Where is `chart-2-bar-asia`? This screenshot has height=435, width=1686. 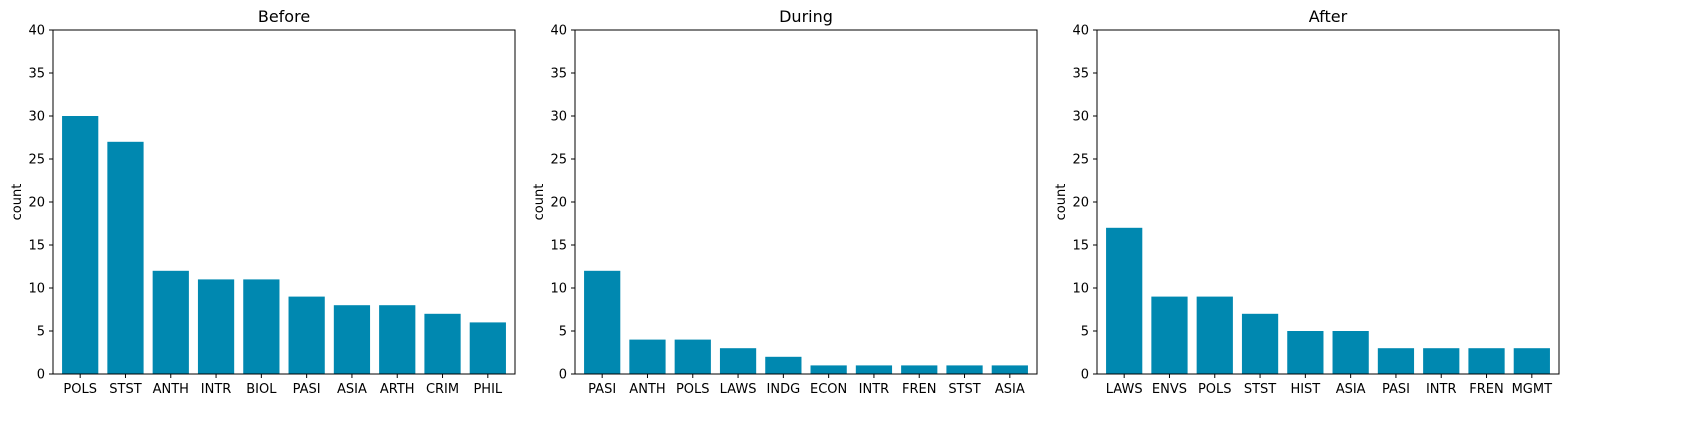
chart-2-bar-asia is located at coordinates (1350, 352).